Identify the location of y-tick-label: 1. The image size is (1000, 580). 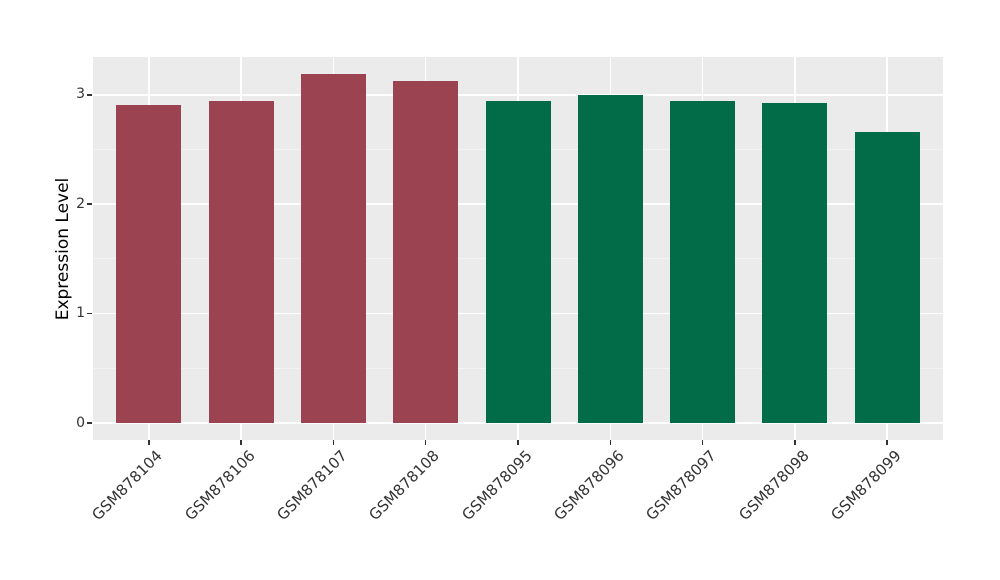
(80, 313).